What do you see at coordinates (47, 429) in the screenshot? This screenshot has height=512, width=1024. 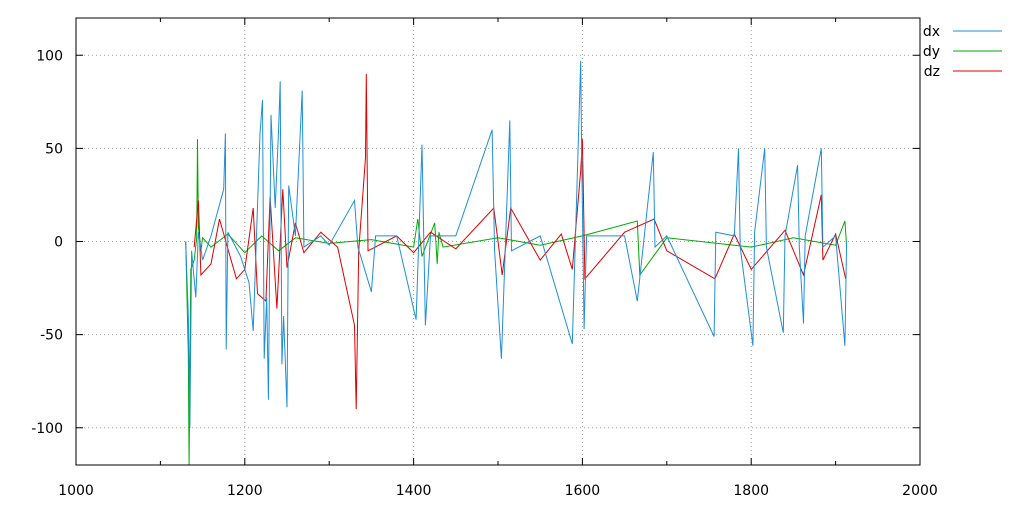 I see `y-tick-label: -100` at bounding box center [47, 429].